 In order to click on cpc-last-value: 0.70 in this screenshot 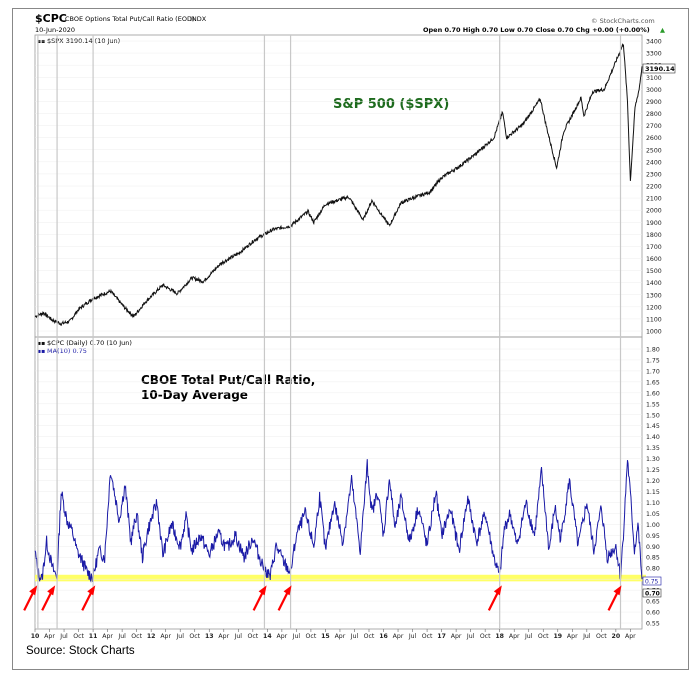, I will do `click(652, 594)`.